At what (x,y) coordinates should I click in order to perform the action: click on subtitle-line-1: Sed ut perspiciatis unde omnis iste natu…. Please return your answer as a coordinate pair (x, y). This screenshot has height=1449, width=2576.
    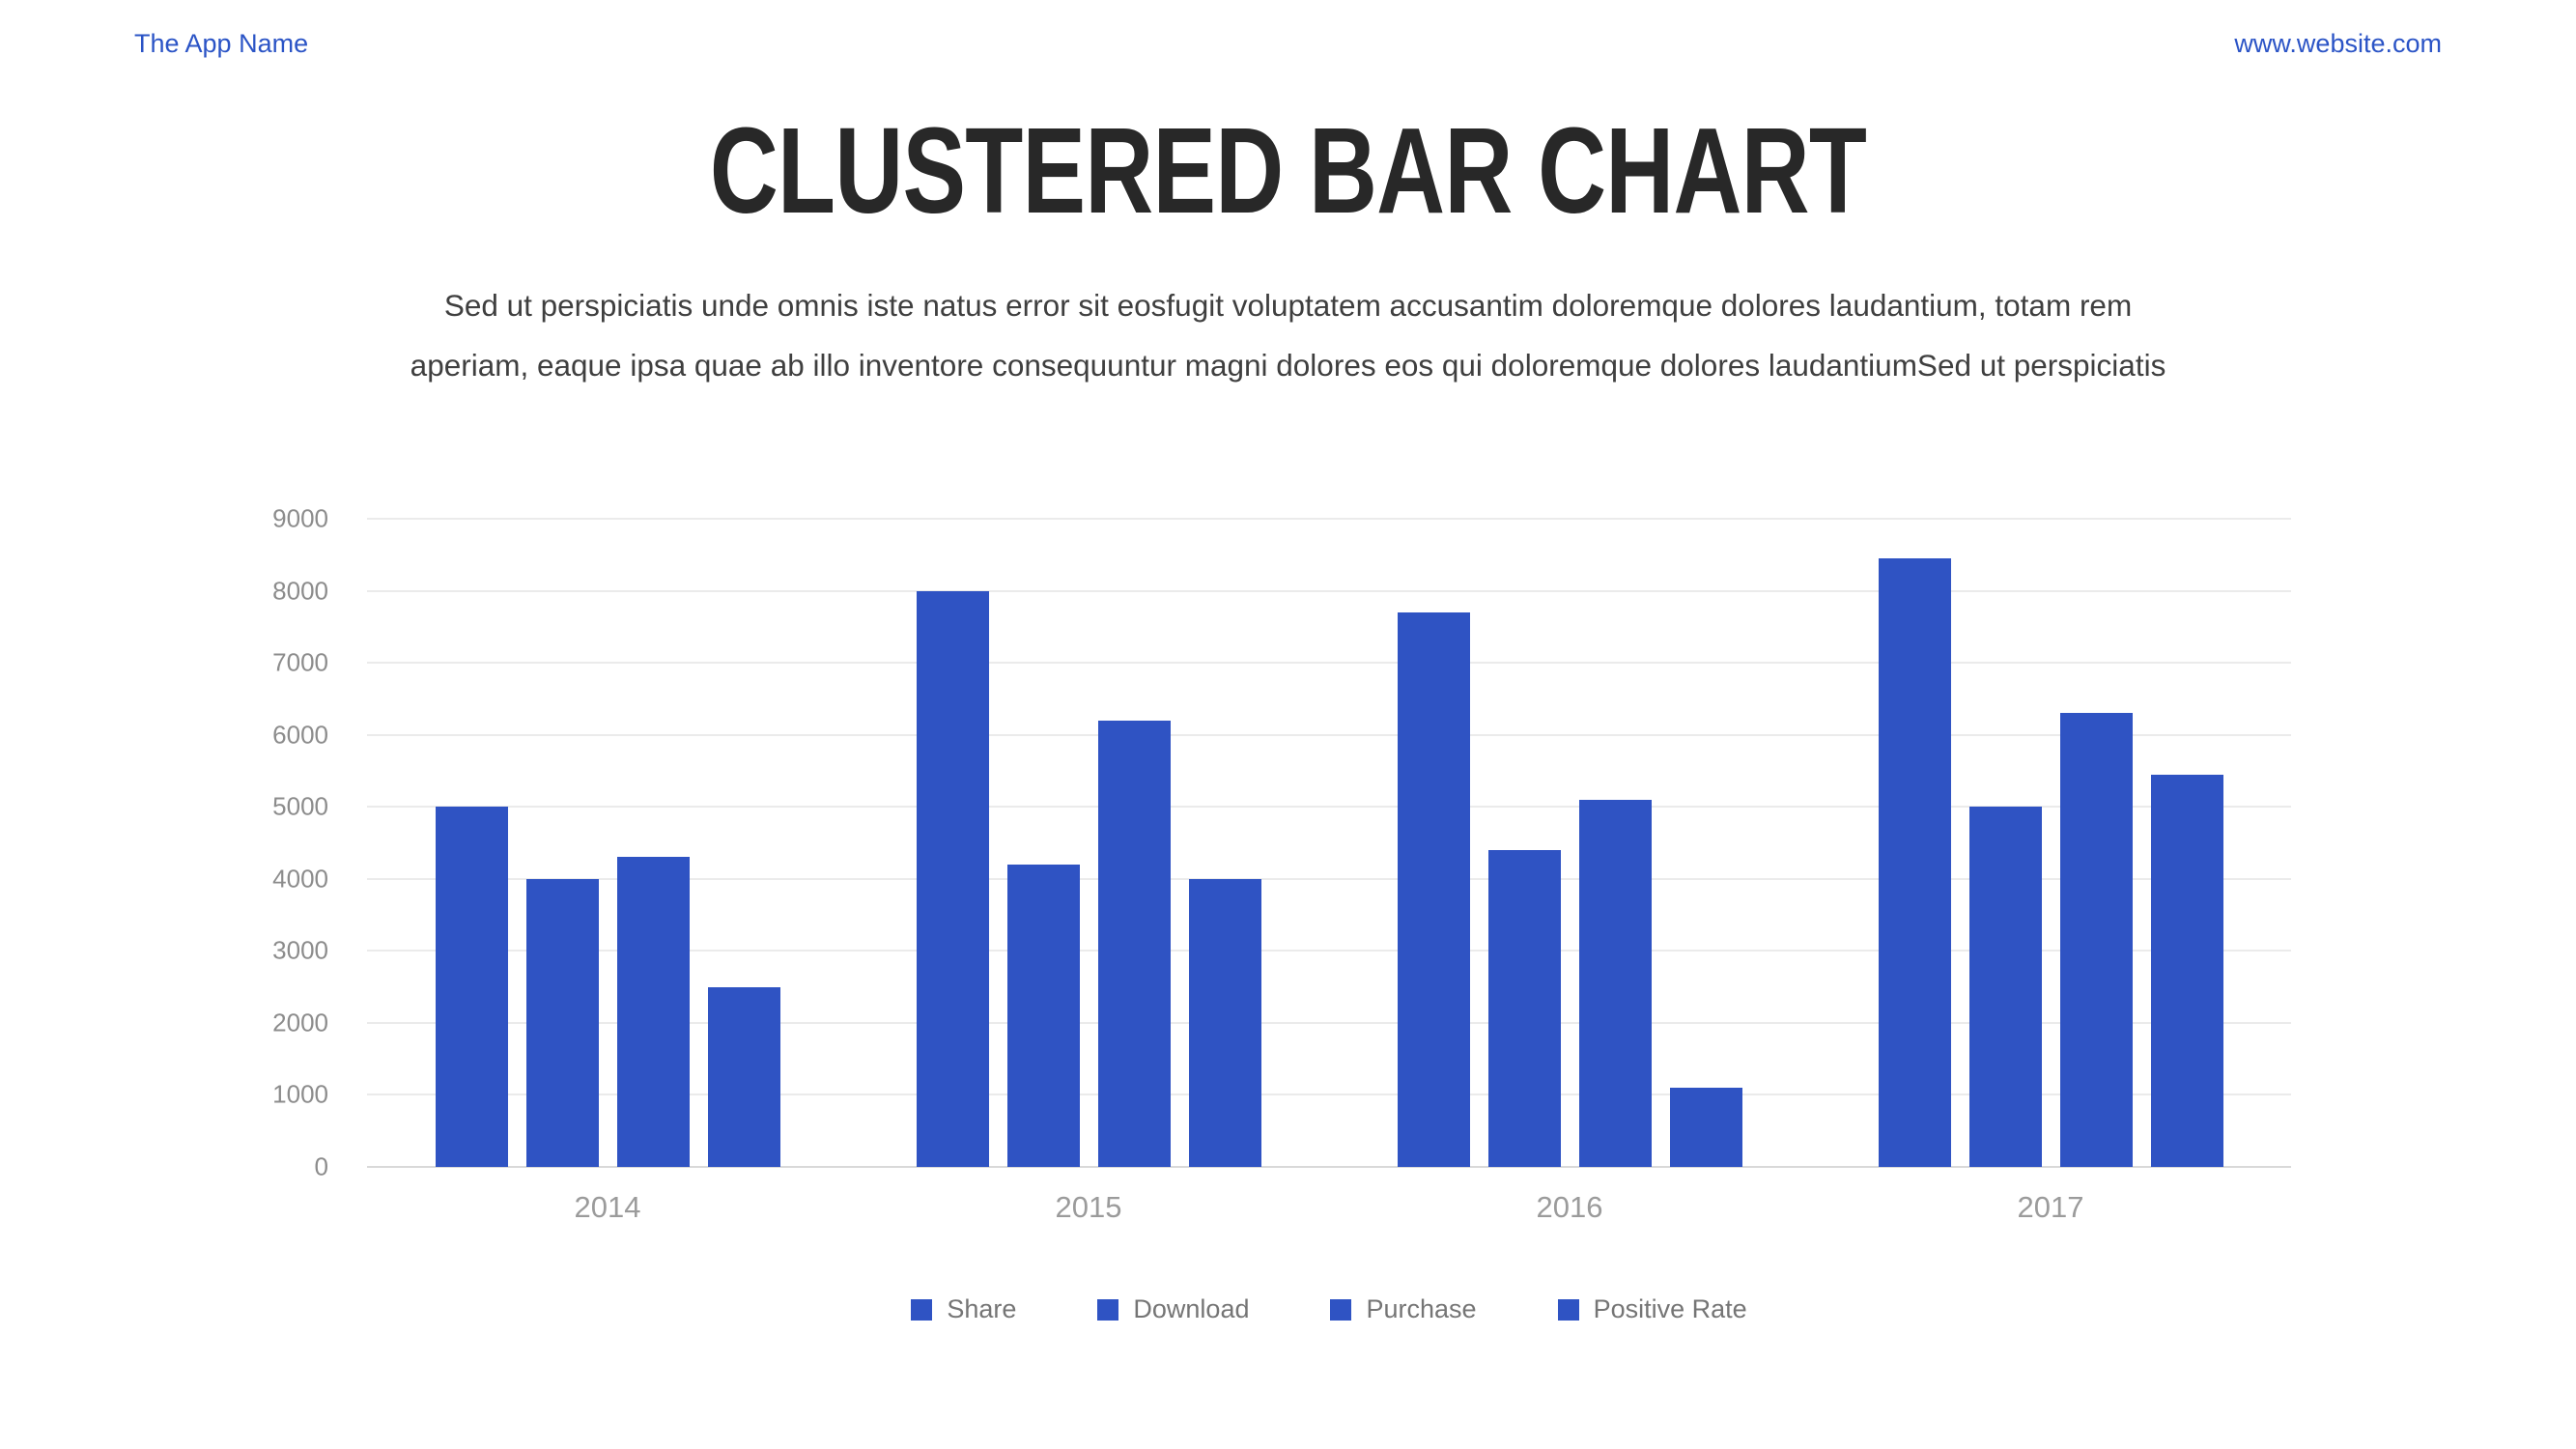
    Looking at the image, I should click on (1288, 305).